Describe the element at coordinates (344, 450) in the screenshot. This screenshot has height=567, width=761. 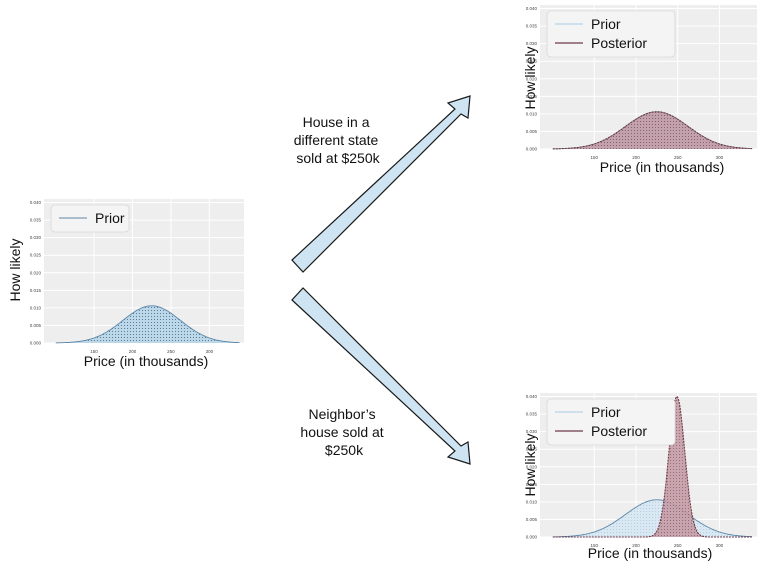
I see `arrow-label-bottom-line: $250k` at that location.